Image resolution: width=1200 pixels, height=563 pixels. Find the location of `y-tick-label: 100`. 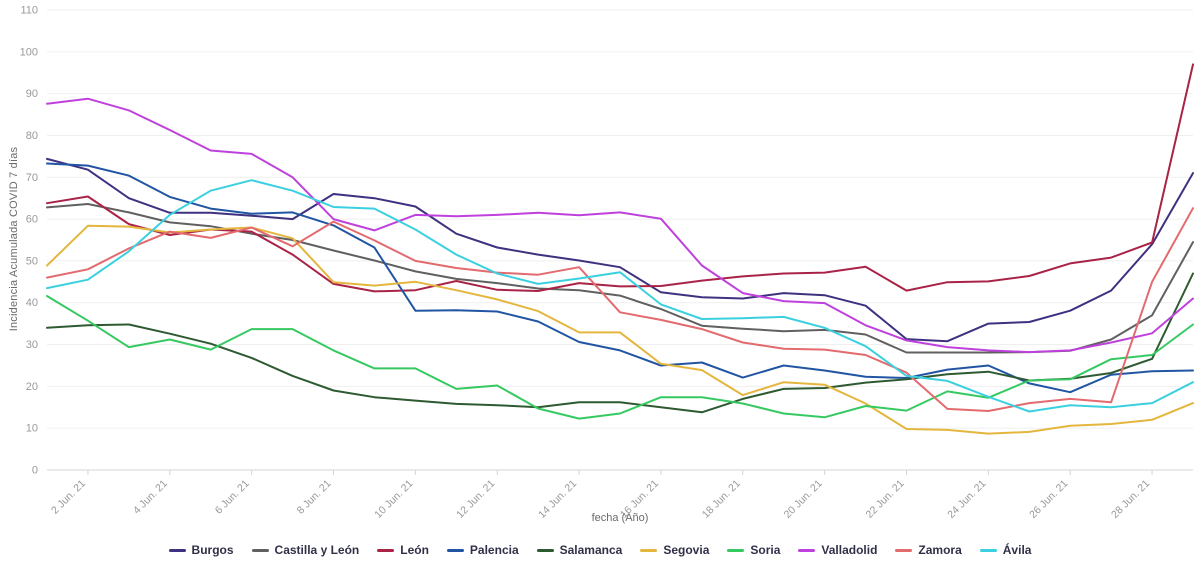

y-tick-label: 100 is located at coordinates (29, 52).